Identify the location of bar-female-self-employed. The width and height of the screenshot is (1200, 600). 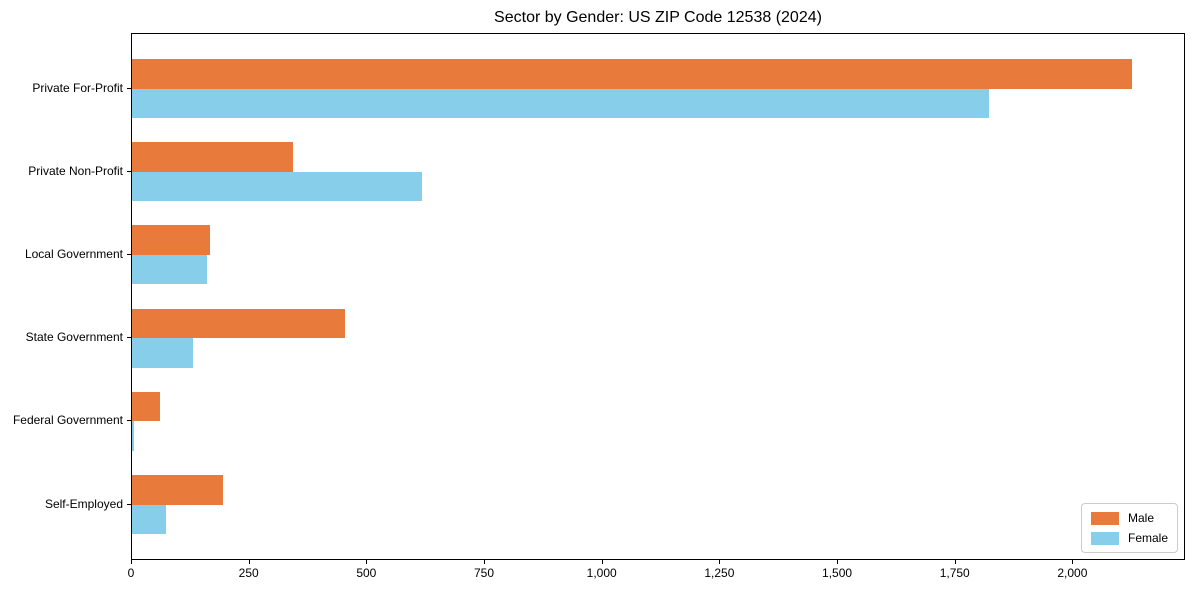
(149, 519).